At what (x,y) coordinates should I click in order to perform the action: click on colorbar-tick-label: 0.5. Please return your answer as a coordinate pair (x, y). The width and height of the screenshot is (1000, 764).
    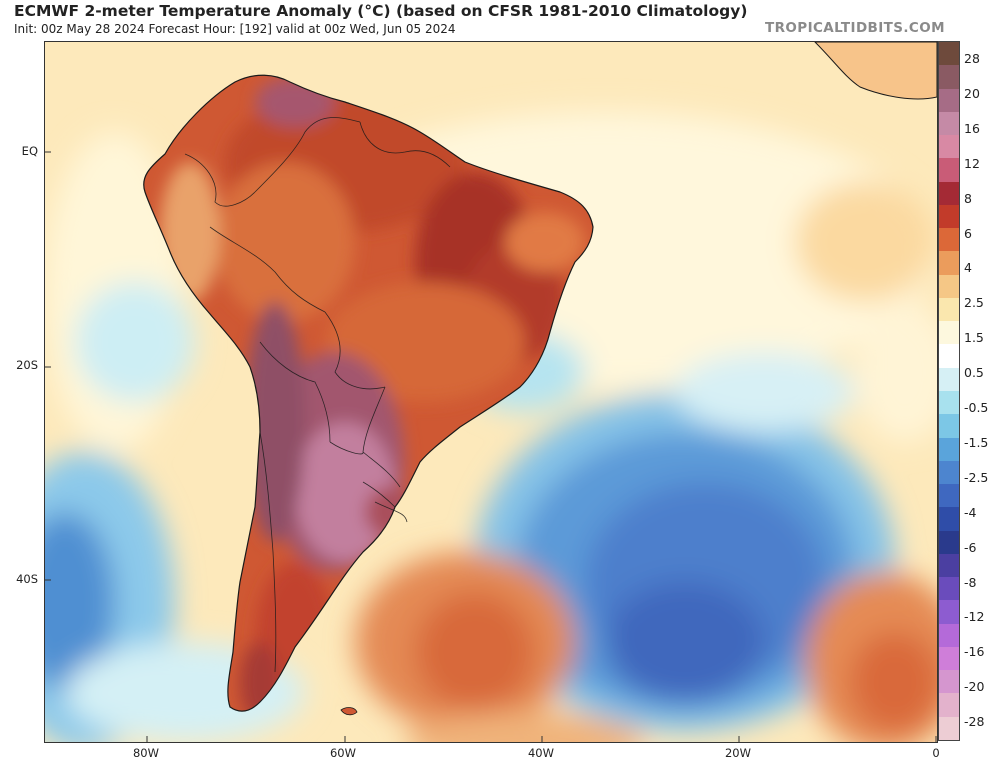
    Looking at the image, I should click on (974, 373).